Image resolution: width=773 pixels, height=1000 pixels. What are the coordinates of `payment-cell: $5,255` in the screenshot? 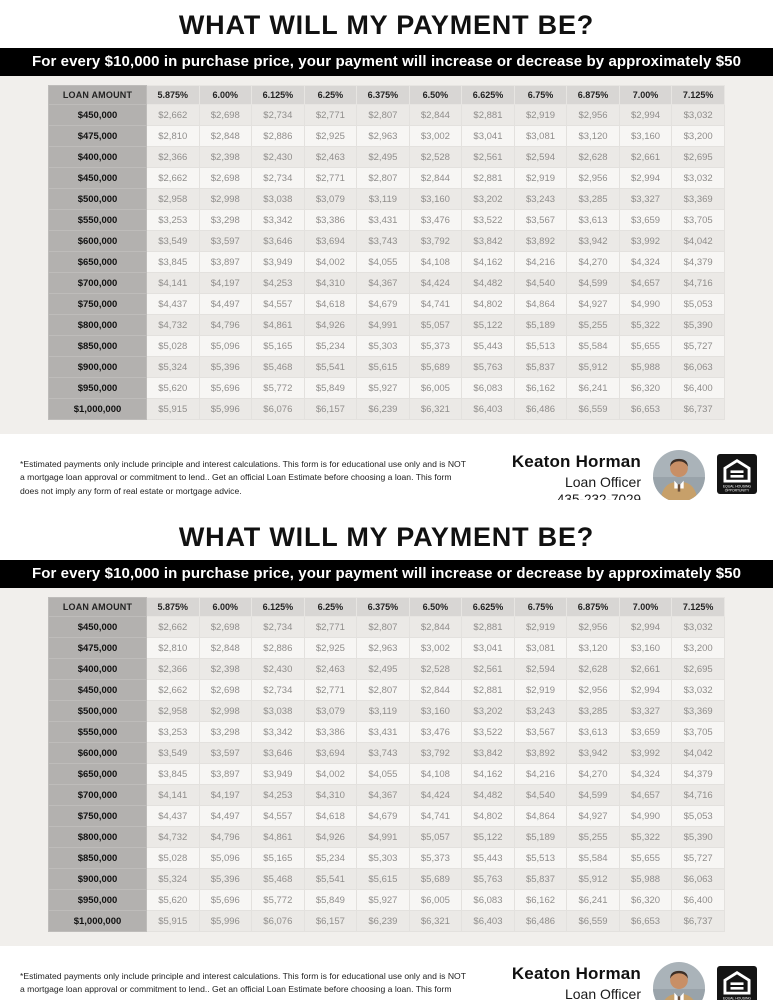 It's located at (593, 837).